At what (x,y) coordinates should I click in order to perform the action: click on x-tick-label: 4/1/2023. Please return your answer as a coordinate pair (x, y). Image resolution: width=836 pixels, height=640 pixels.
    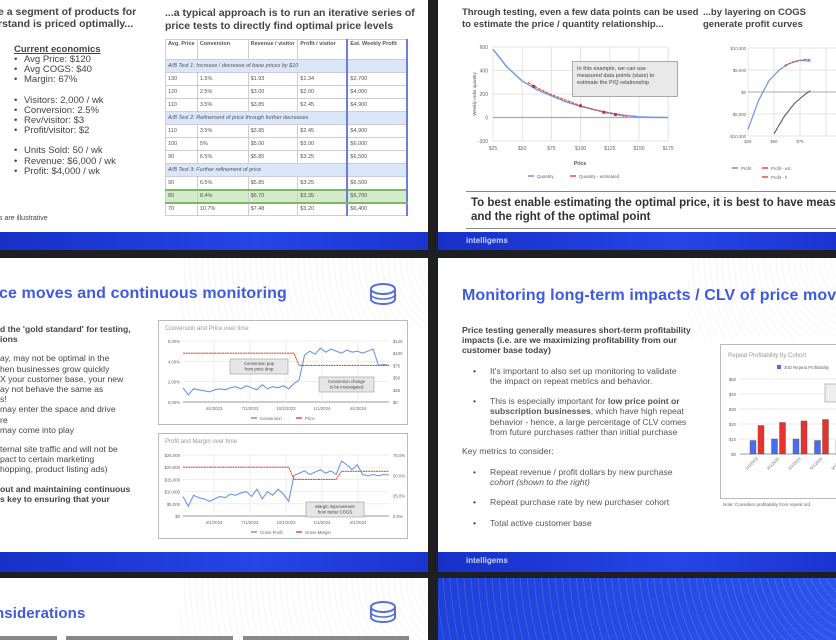
    Looking at the image, I should click on (816, 463).